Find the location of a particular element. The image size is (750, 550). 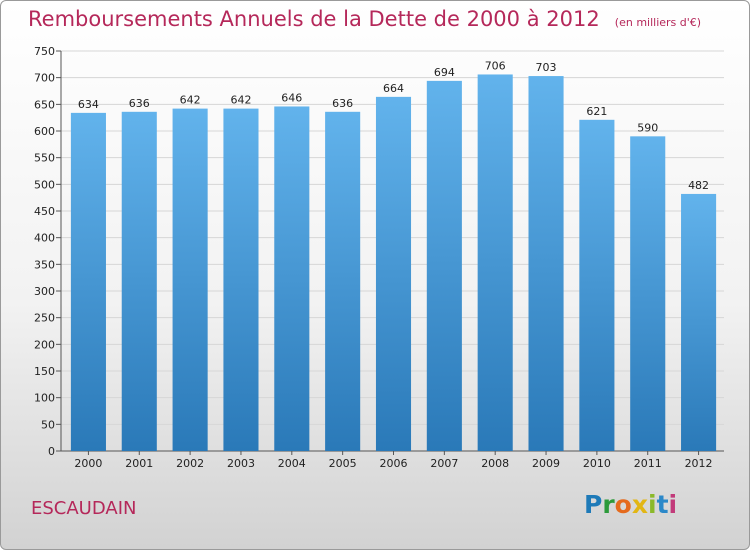

x-tick-label-2004: 2004 is located at coordinates (292, 463).